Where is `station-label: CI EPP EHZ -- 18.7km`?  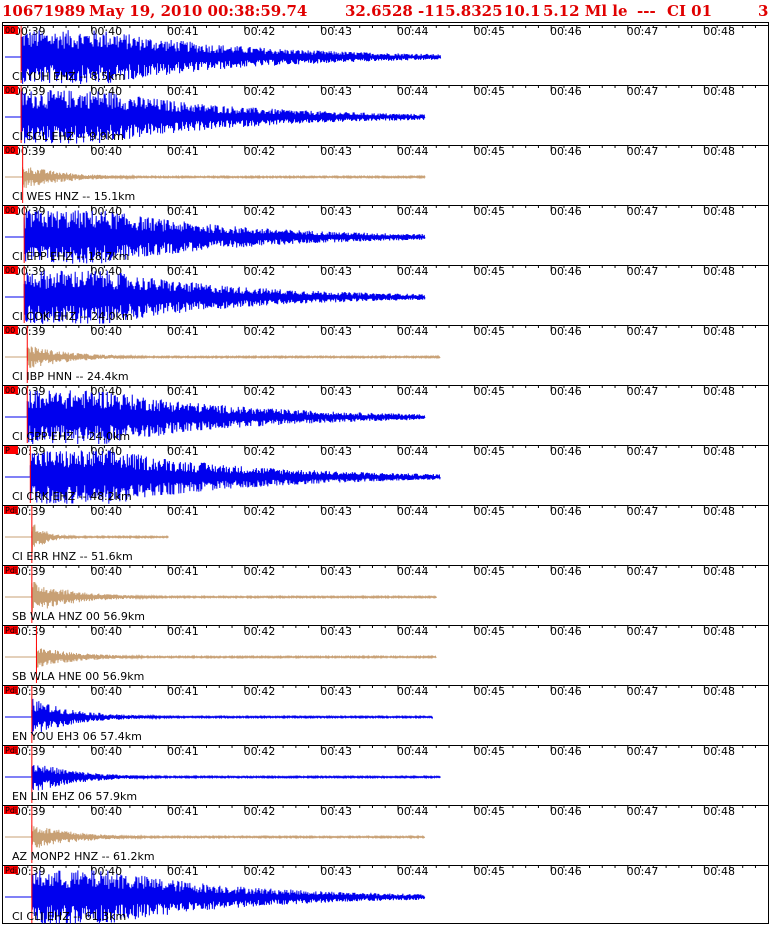 station-label: CI EPP EHZ -- 18.7km is located at coordinates (70, 256).